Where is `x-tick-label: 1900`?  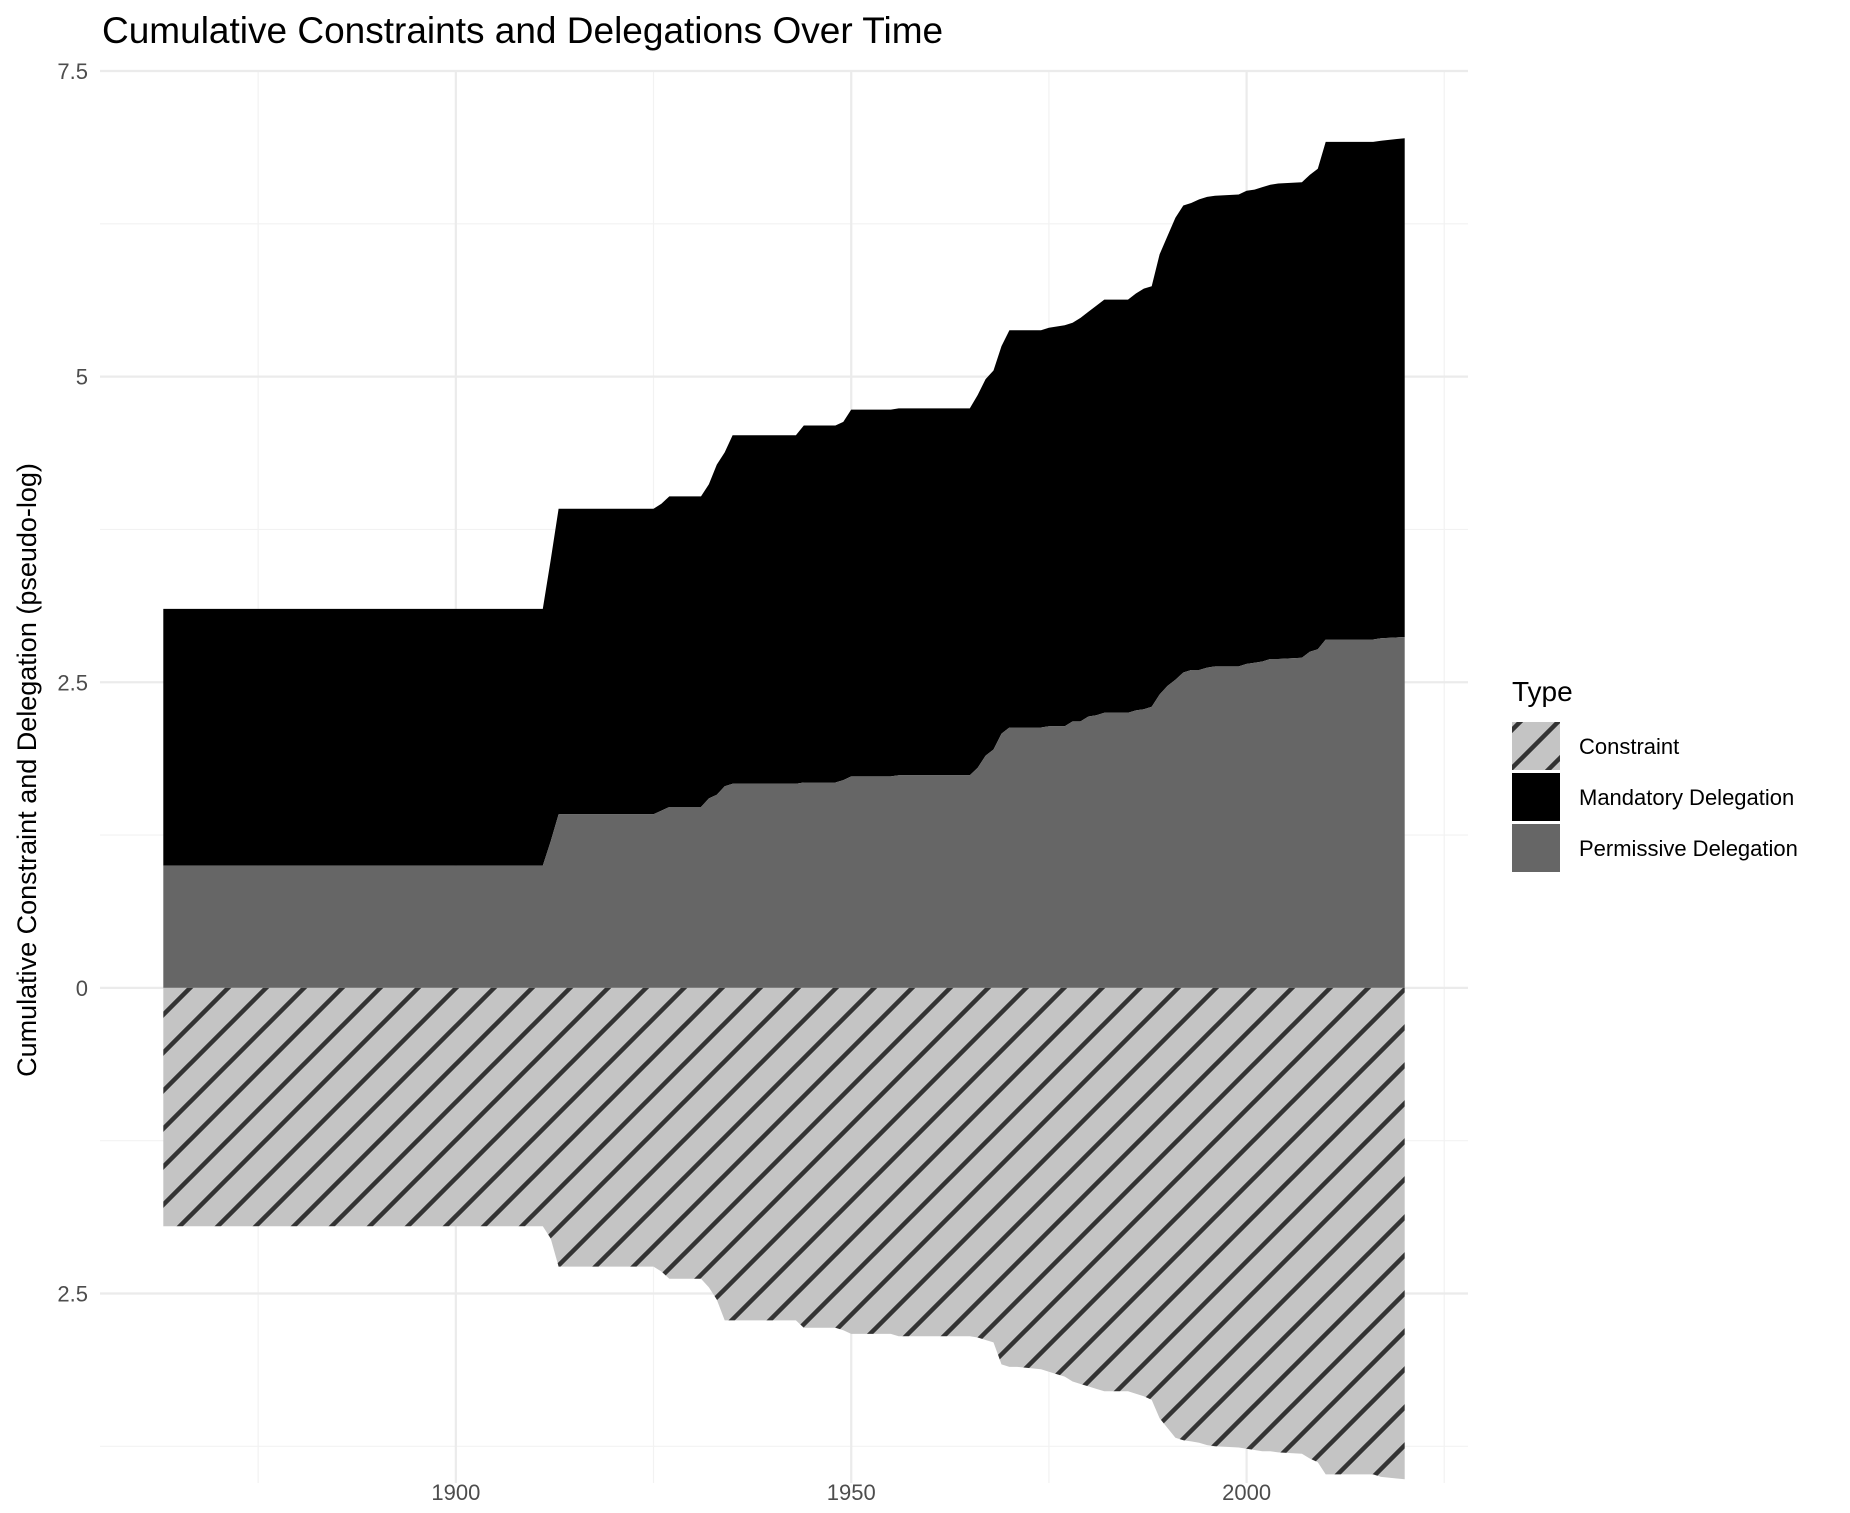 x-tick-label: 1900 is located at coordinates (455, 1492).